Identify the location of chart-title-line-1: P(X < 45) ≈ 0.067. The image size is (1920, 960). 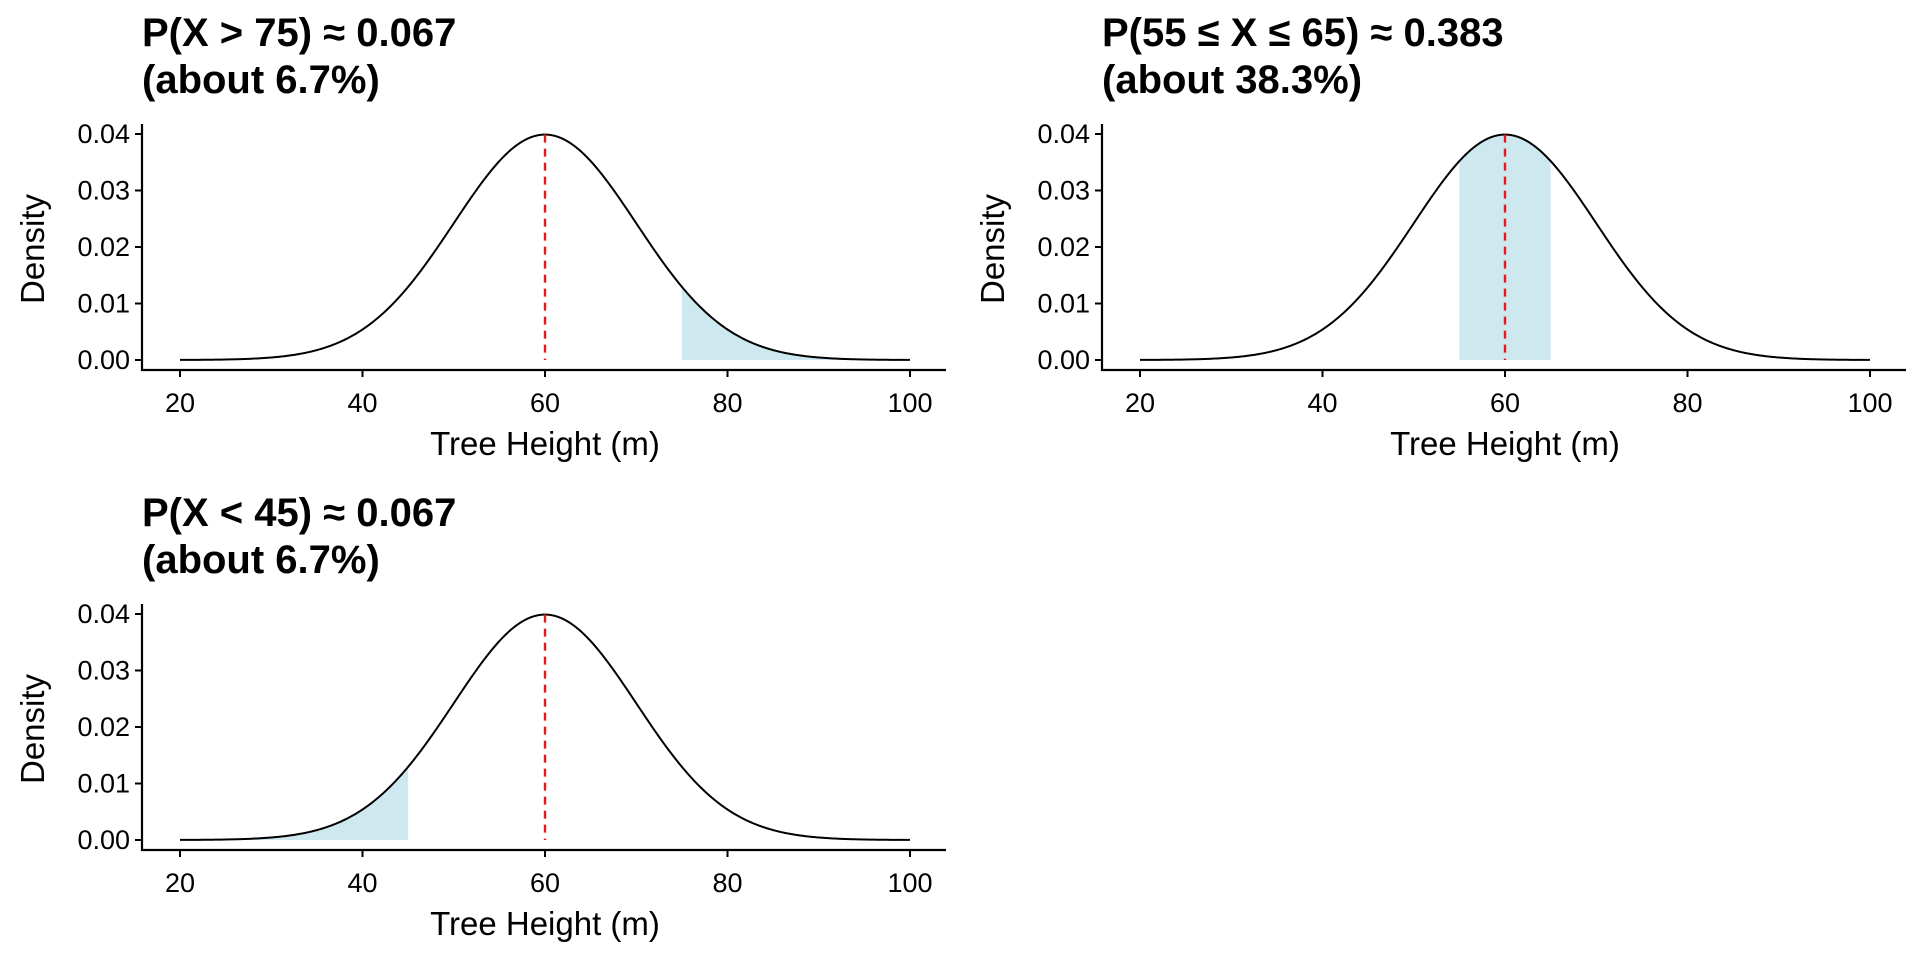
(299, 513).